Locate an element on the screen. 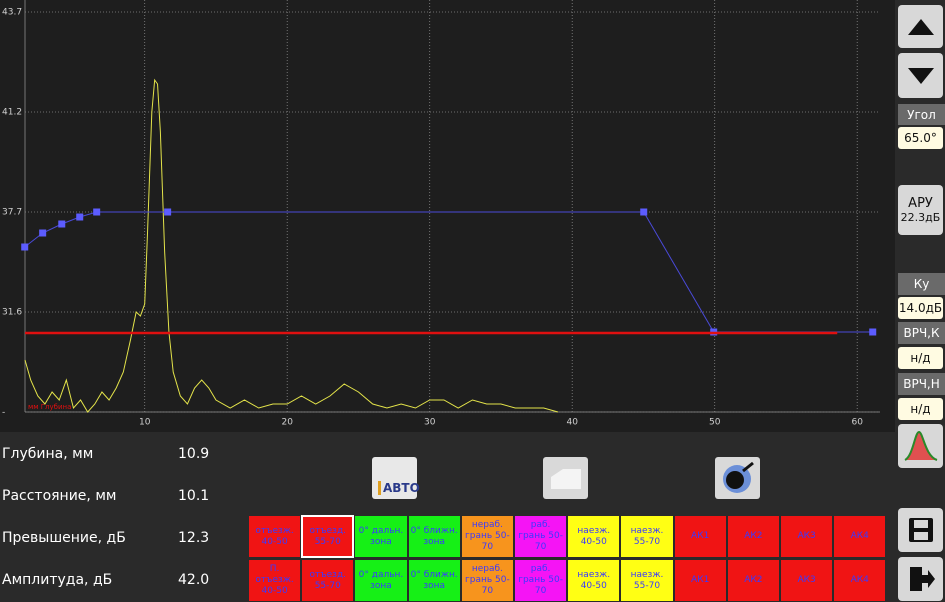 The width and height of the screenshot is (945, 602). x-tick-label: 50 is located at coordinates (715, 423).